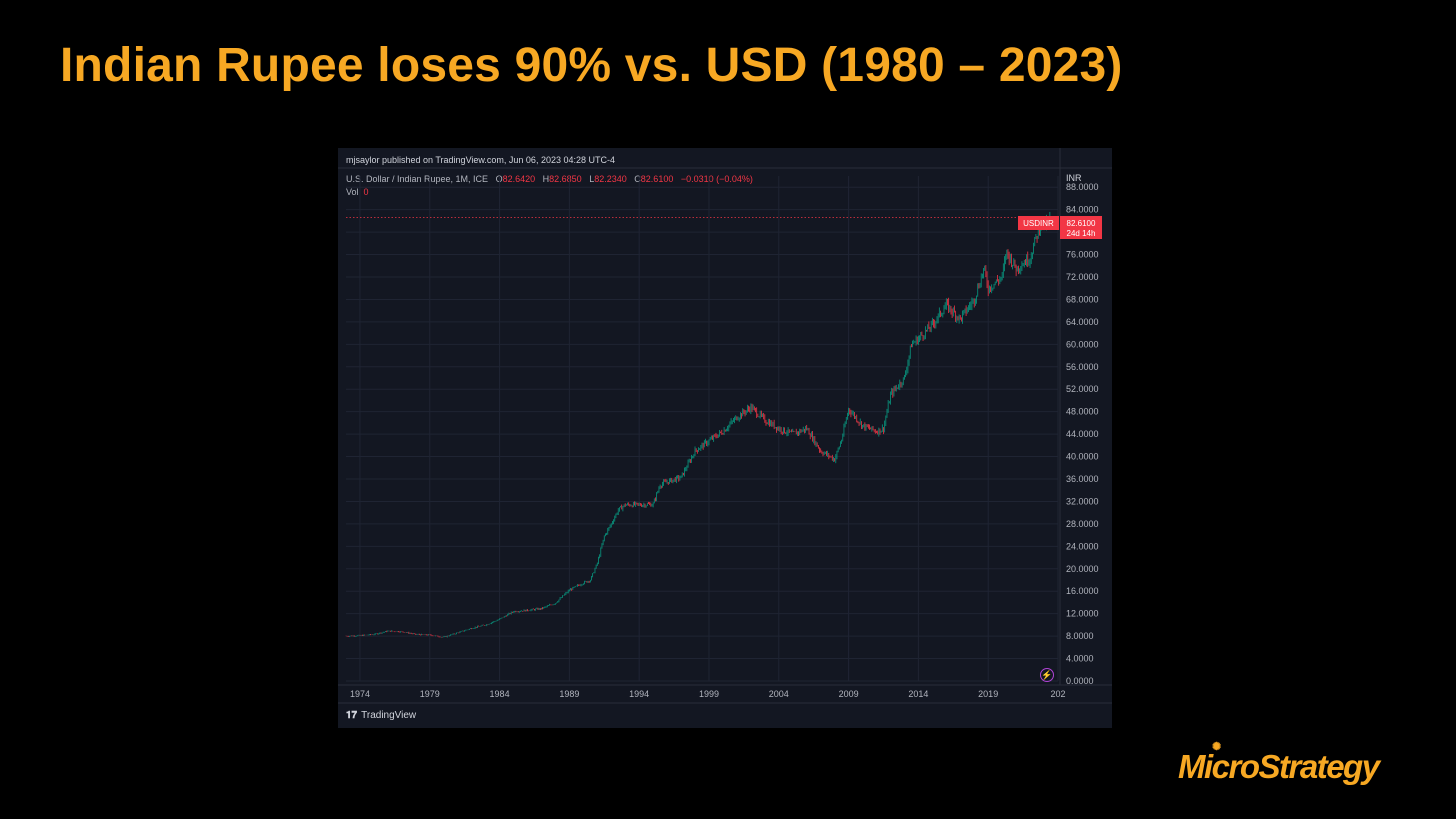 Image resolution: width=1456 pixels, height=819 pixels. What do you see at coordinates (1082, 457) in the screenshot?
I see `y-tick-label: 40.0000` at bounding box center [1082, 457].